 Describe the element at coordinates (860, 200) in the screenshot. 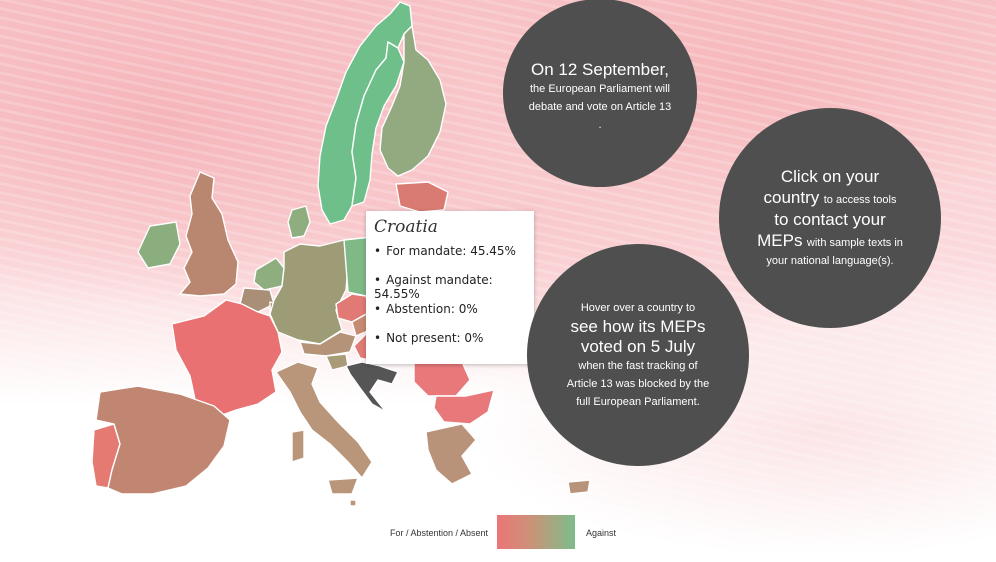

I see `contact-access-tools: to access tools` at that location.